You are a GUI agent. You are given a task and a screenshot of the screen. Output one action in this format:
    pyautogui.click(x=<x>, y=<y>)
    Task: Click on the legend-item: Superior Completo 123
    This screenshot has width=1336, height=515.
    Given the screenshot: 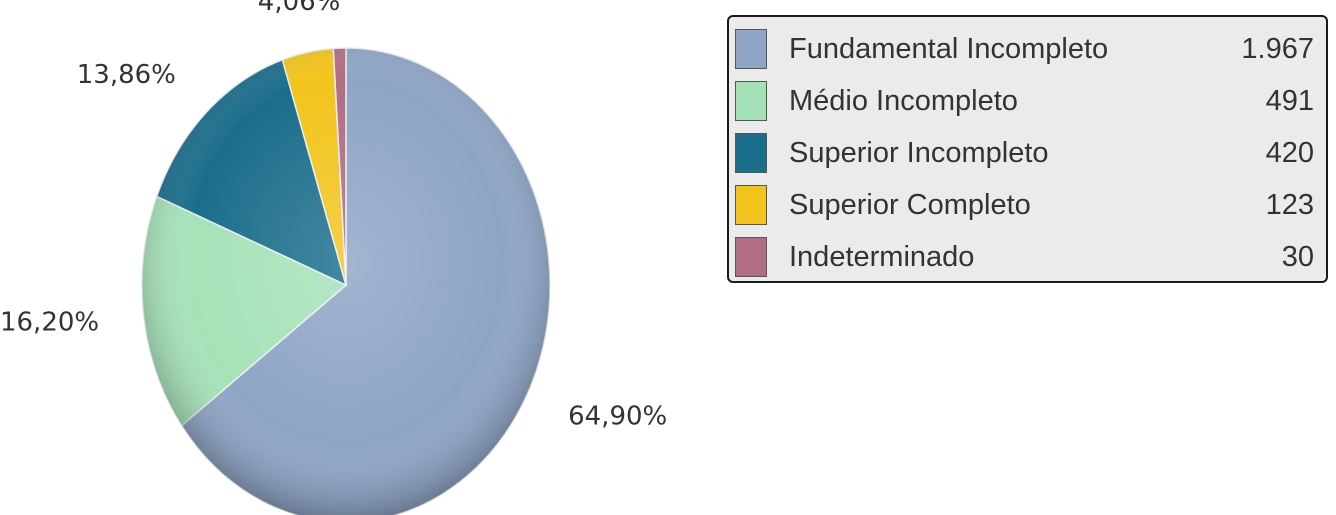 What is the action you would take?
    pyautogui.click(x=1027, y=205)
    